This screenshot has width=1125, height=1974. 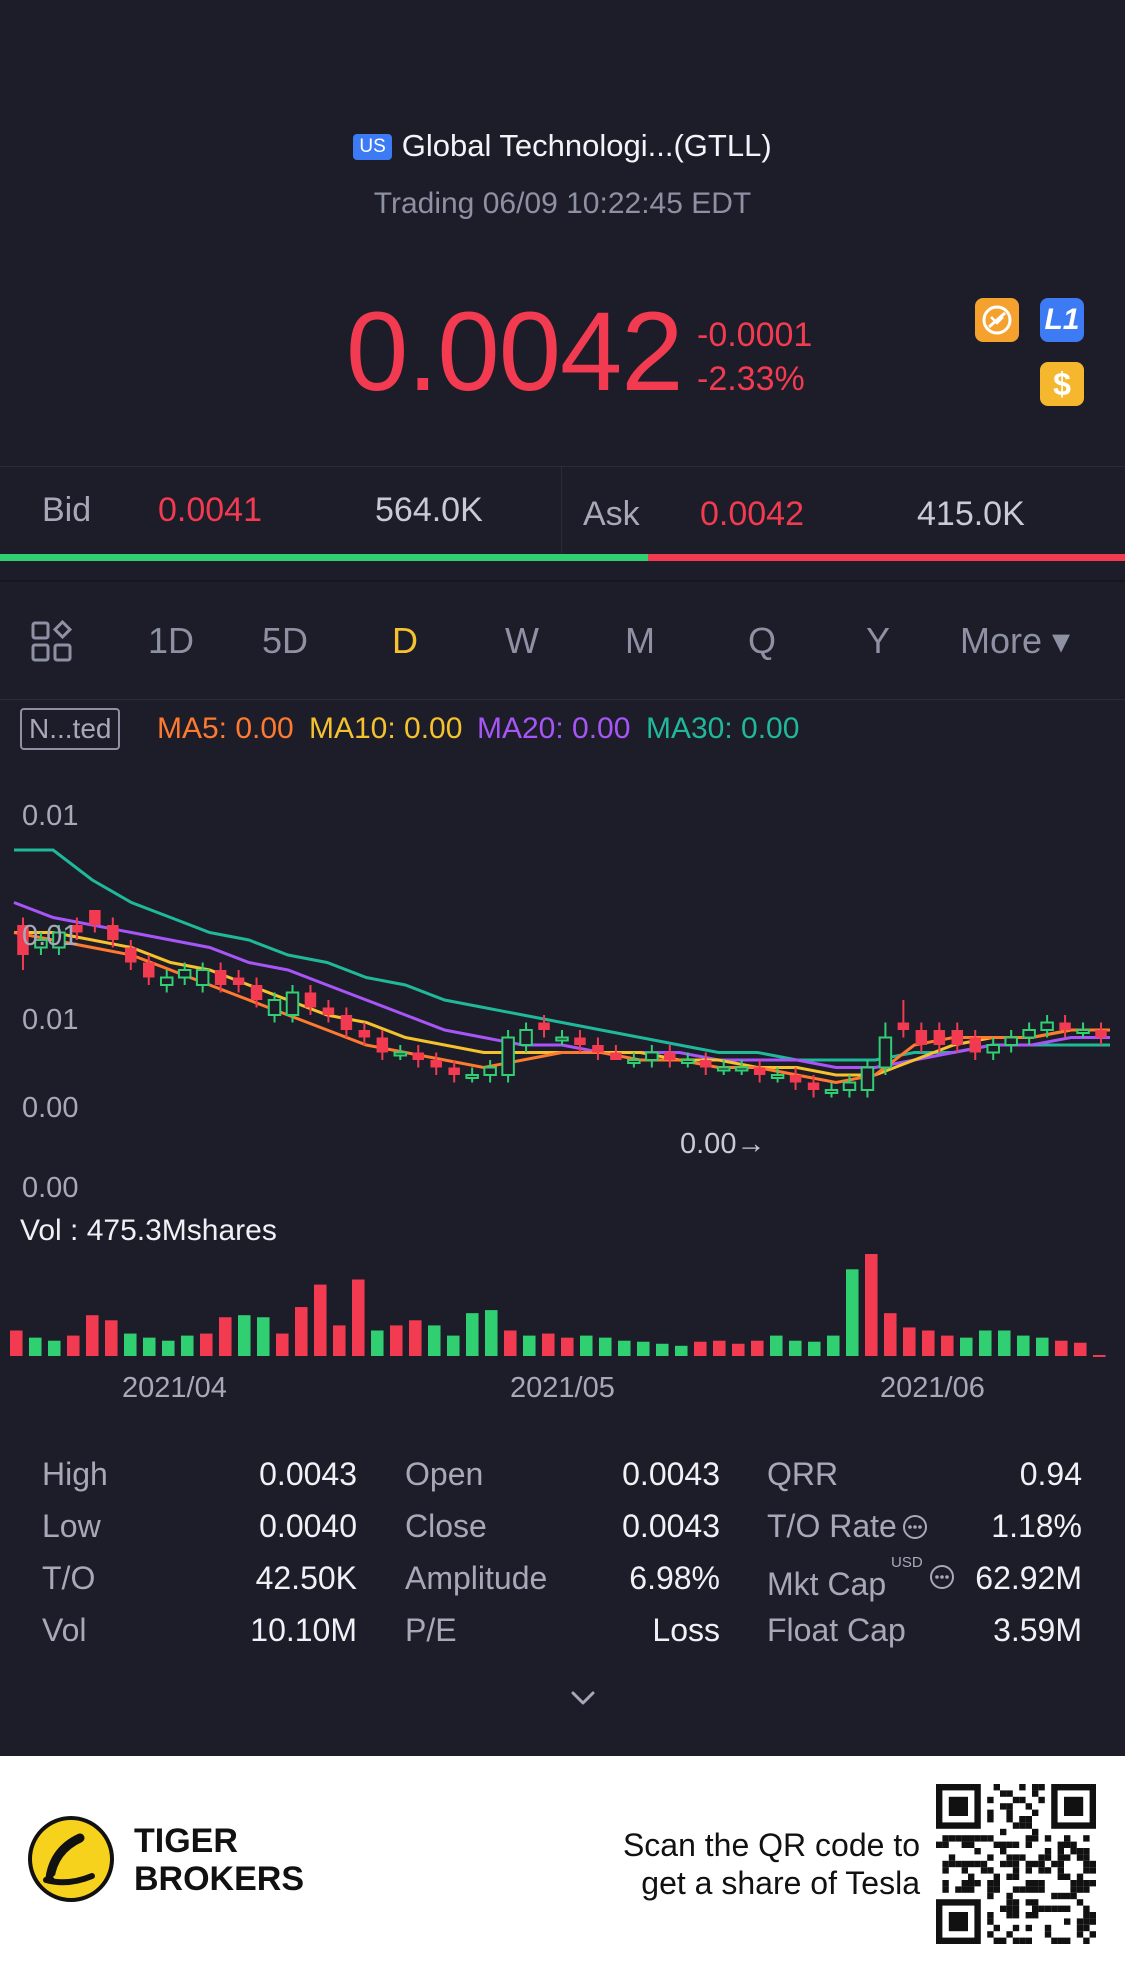 What do you see at coordinates (562, 1388) in the screenshot?
I see `x-axis-label: 2021/05` at bounding box center [562, 1388].